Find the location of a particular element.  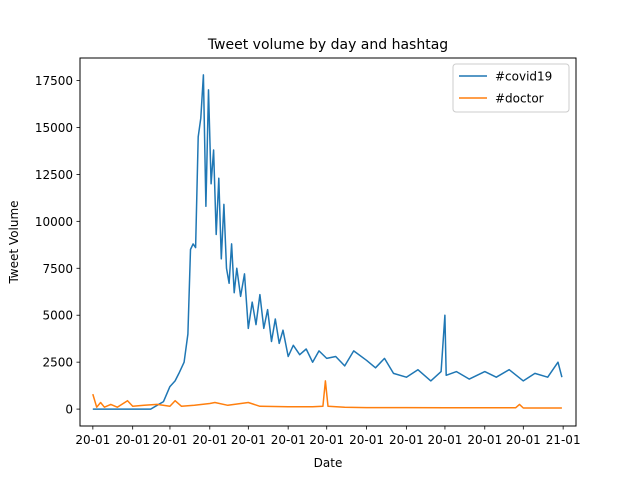

y-tick-label: 2500 is located at coordinates (57, 363).